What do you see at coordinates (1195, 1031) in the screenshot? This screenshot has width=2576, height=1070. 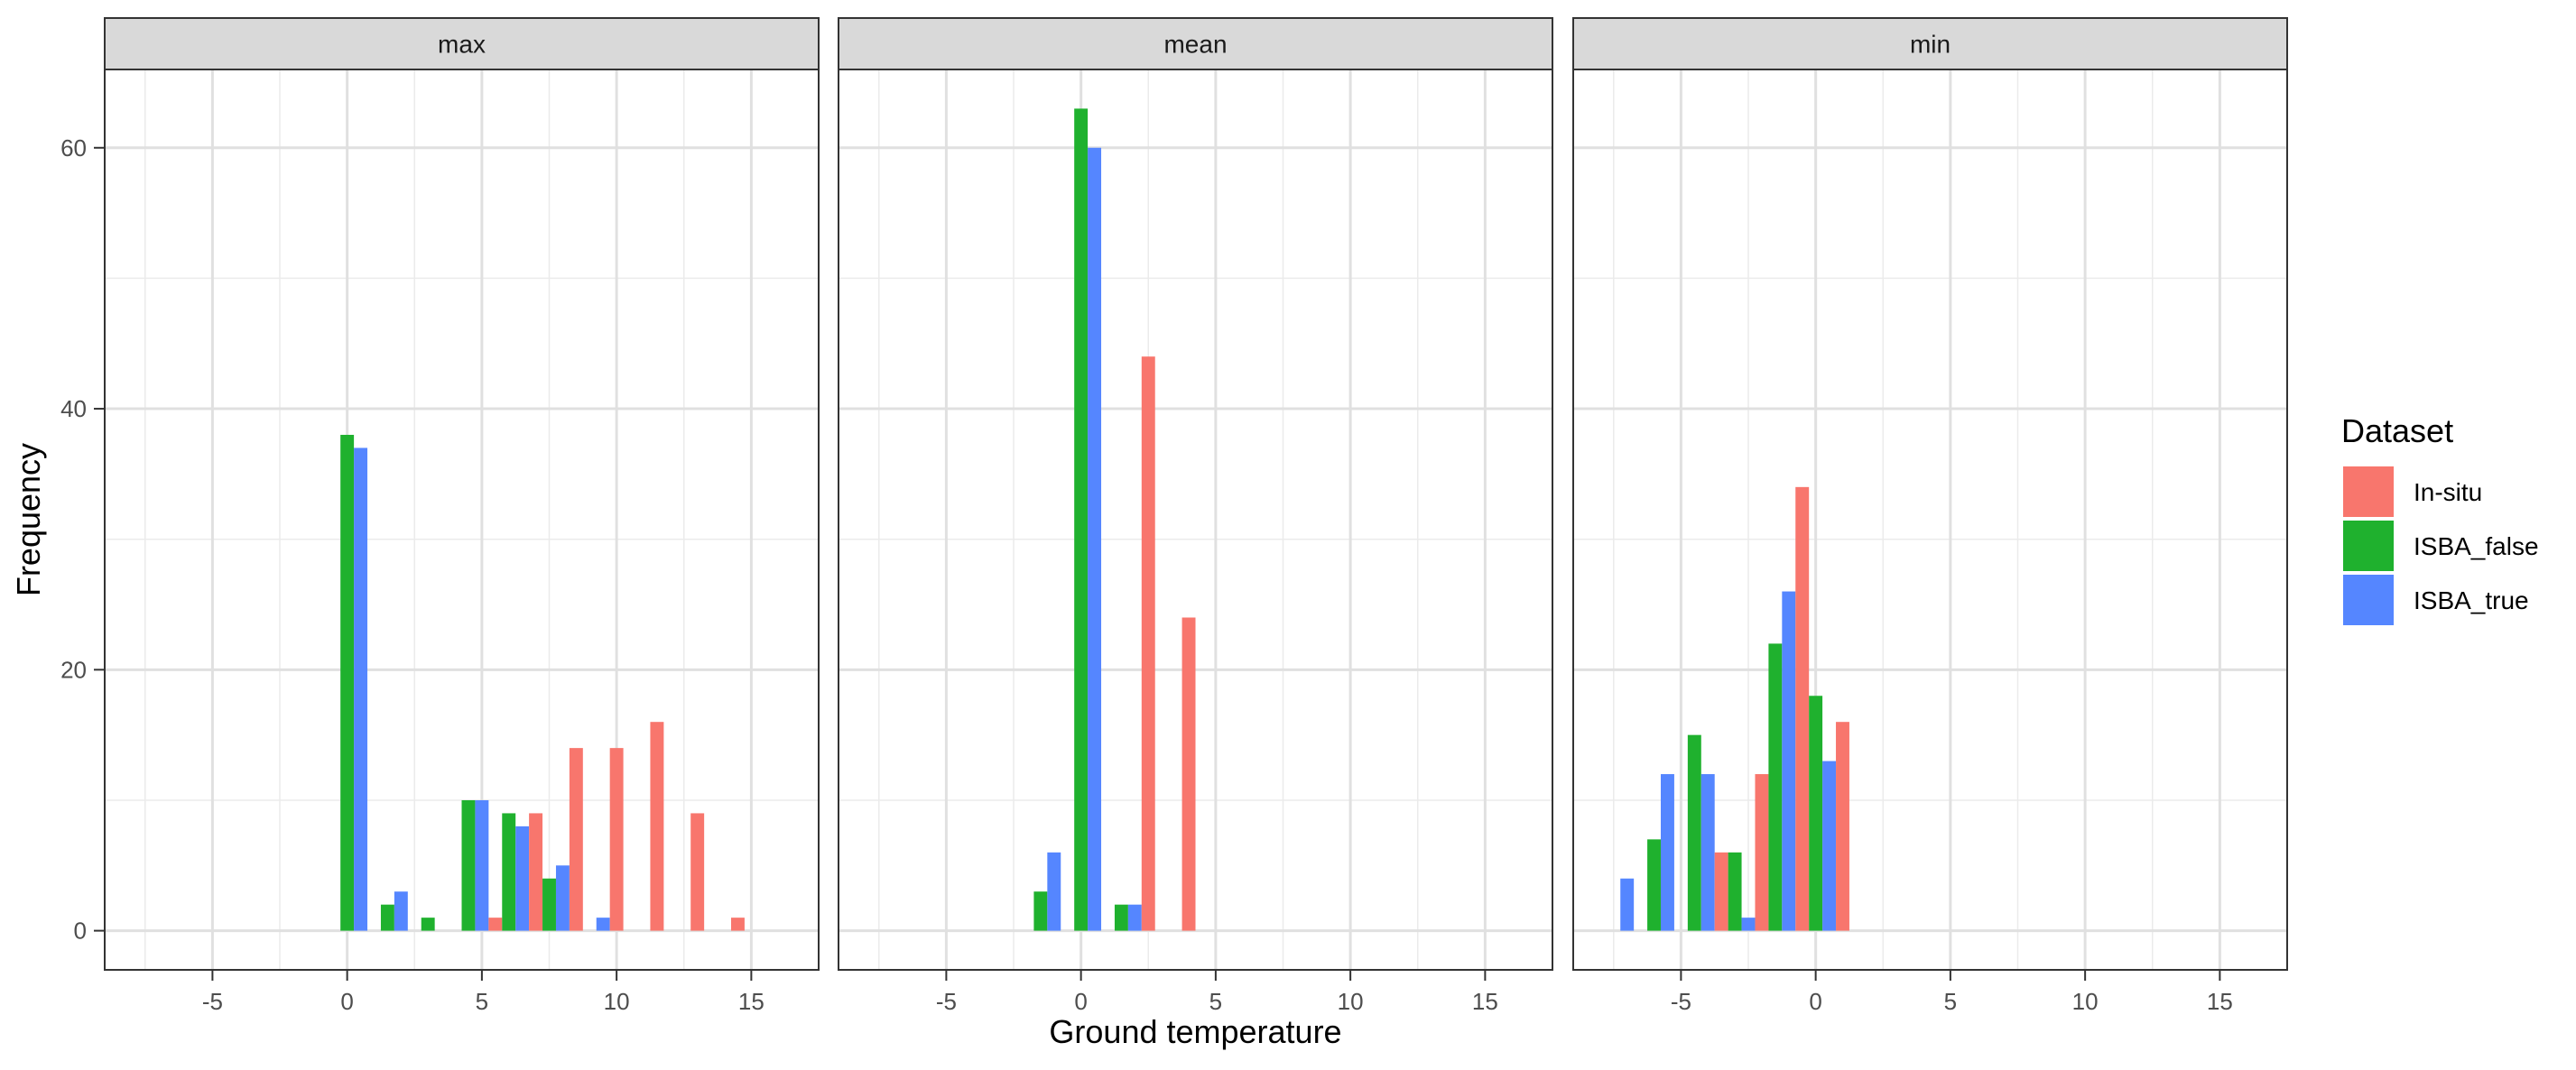 I see `x-axis-title: Ground temperature` at bounding box center [1195, 1031].